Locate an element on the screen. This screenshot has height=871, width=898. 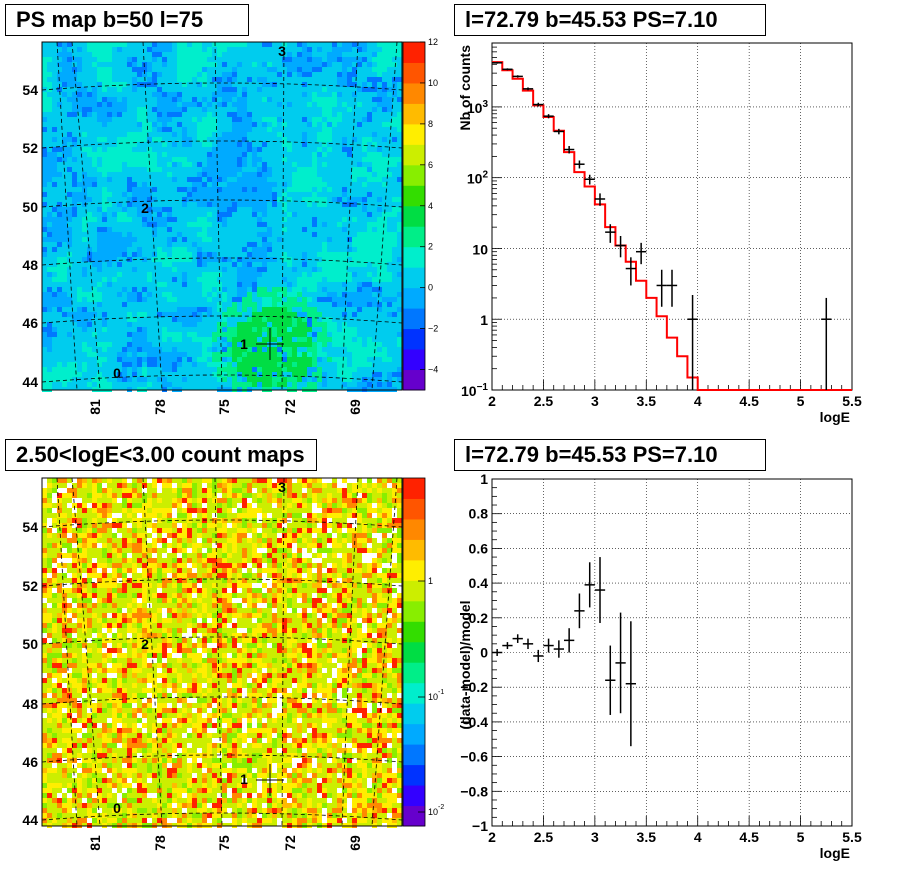
residual-y-tick-label: 0.2 is located at coordinates (479, 618).